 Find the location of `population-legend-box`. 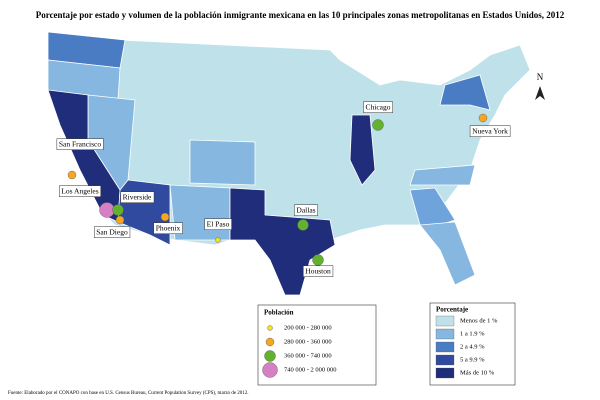

population-legend-box is located at coordinates (317, 345).